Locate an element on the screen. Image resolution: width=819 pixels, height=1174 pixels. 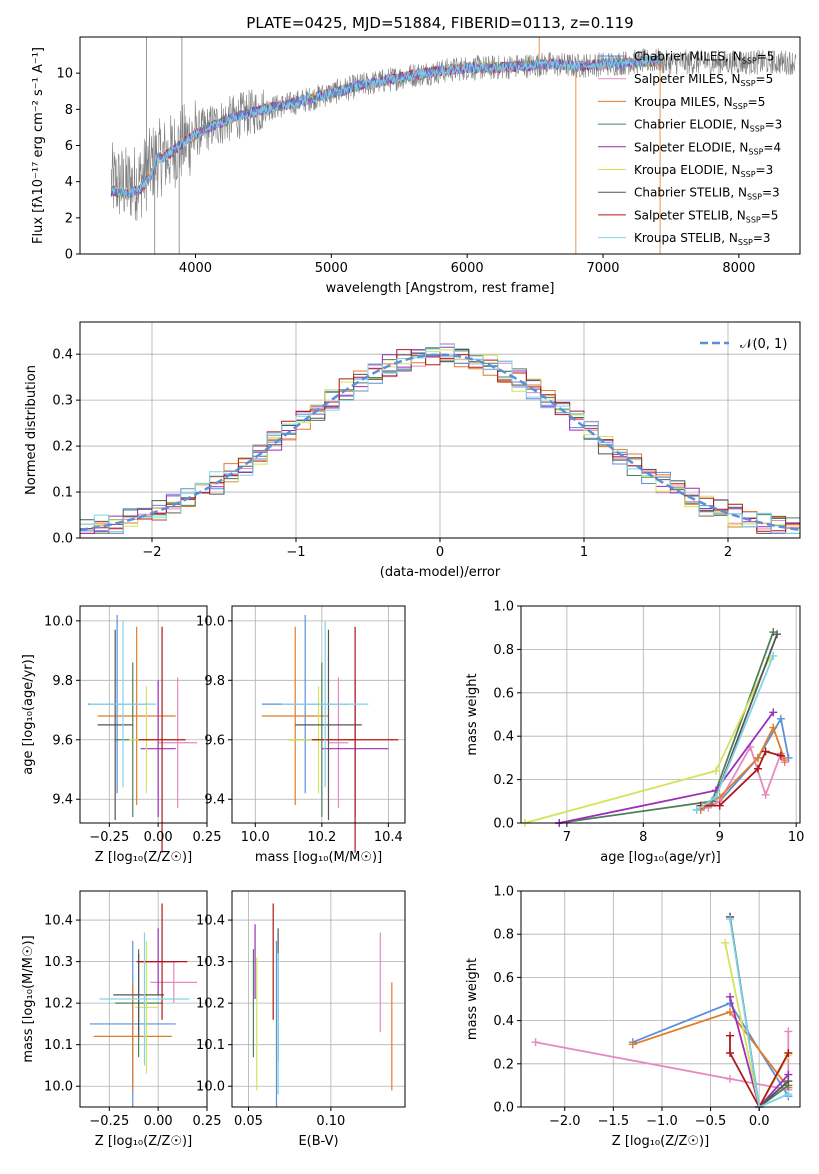
legend-sub-chabrier_stelib: SSP is located at coordinates (754, 197).